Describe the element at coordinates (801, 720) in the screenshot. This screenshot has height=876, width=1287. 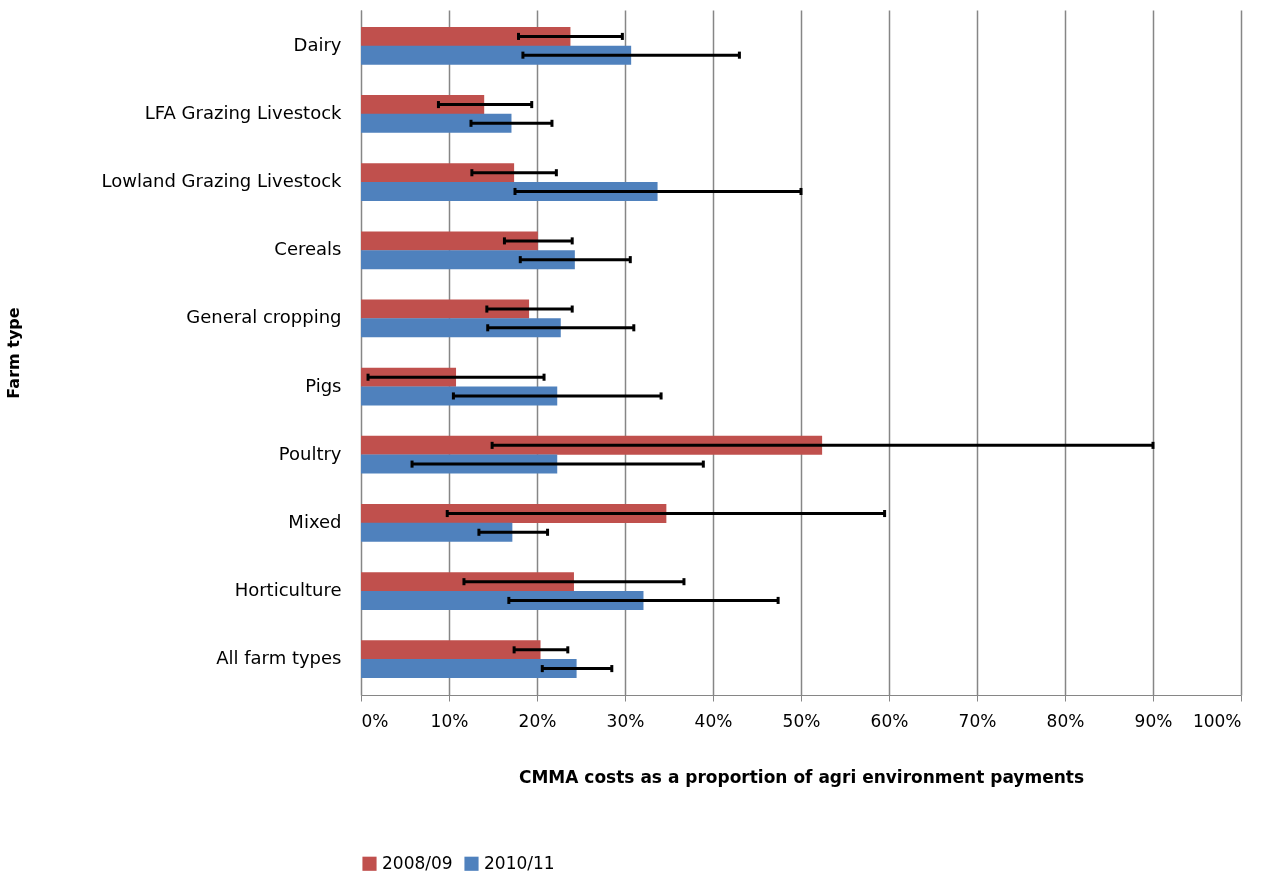
I see `x-tick-label: 50%` at that location.